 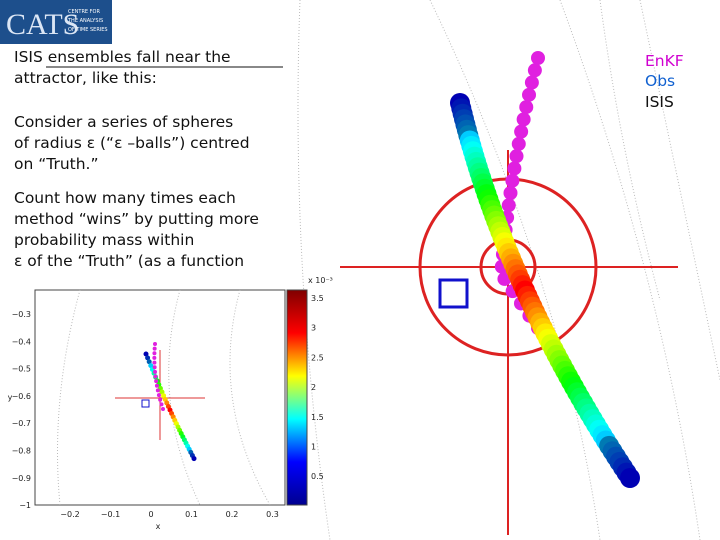 I want to click on y-tick-label: −0.9, so click(x=21, y=478).